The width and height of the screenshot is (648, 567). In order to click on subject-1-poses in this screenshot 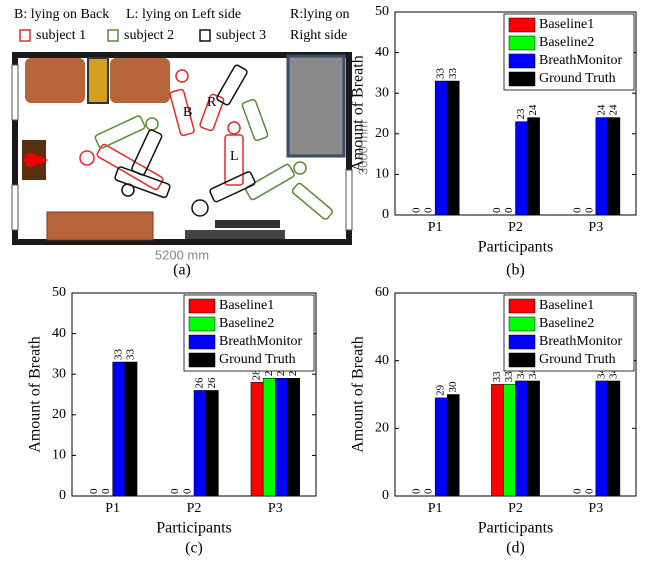, I will do `click(161, 130)`.